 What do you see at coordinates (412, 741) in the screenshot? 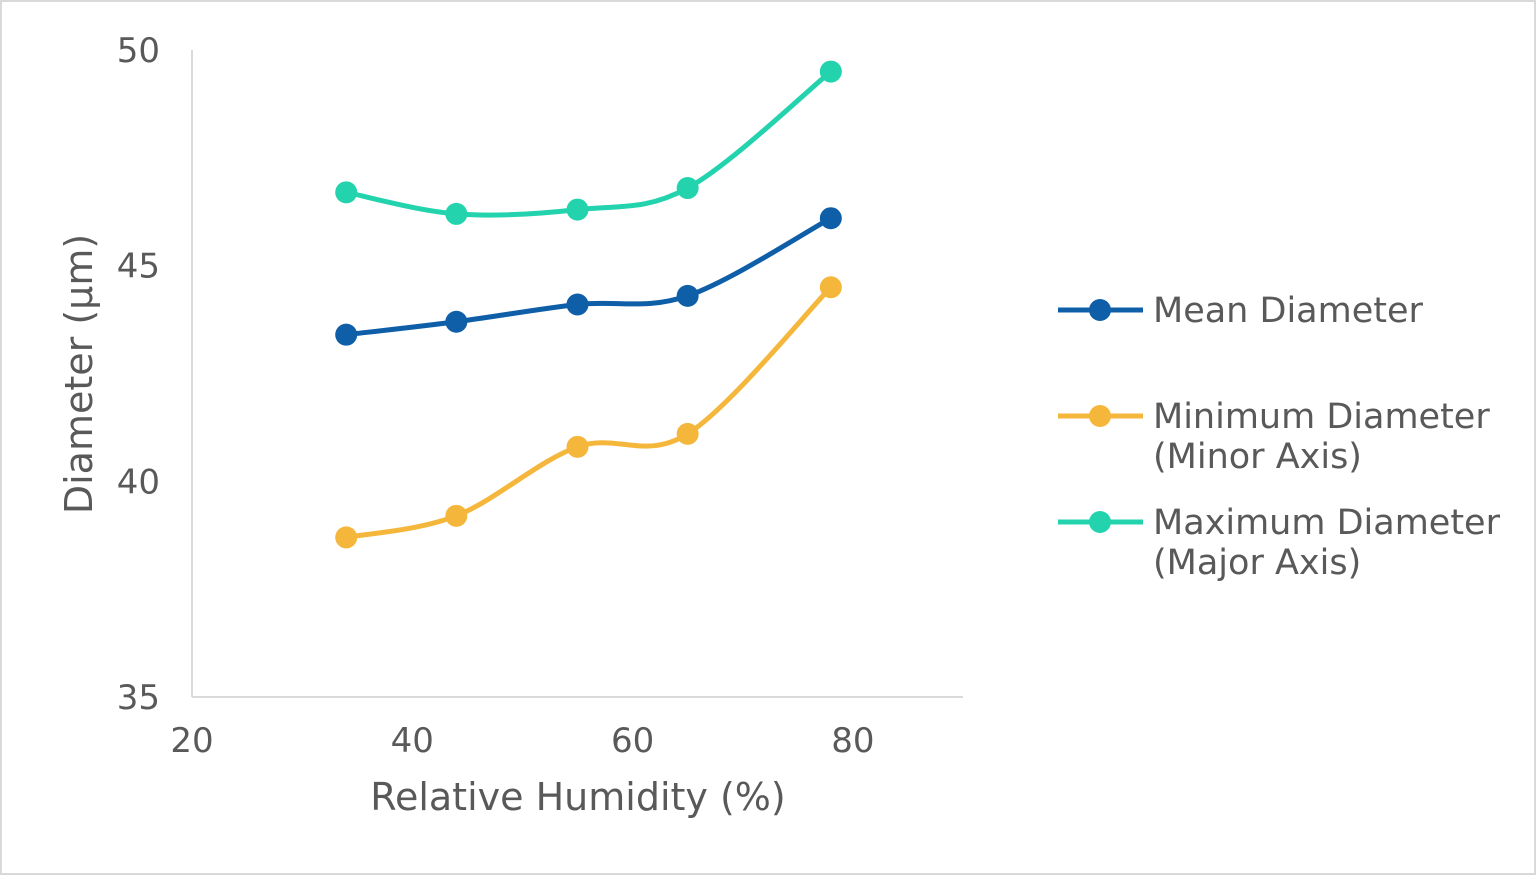
I see `x-tick-label: 40` at bounding box center [412, 741].